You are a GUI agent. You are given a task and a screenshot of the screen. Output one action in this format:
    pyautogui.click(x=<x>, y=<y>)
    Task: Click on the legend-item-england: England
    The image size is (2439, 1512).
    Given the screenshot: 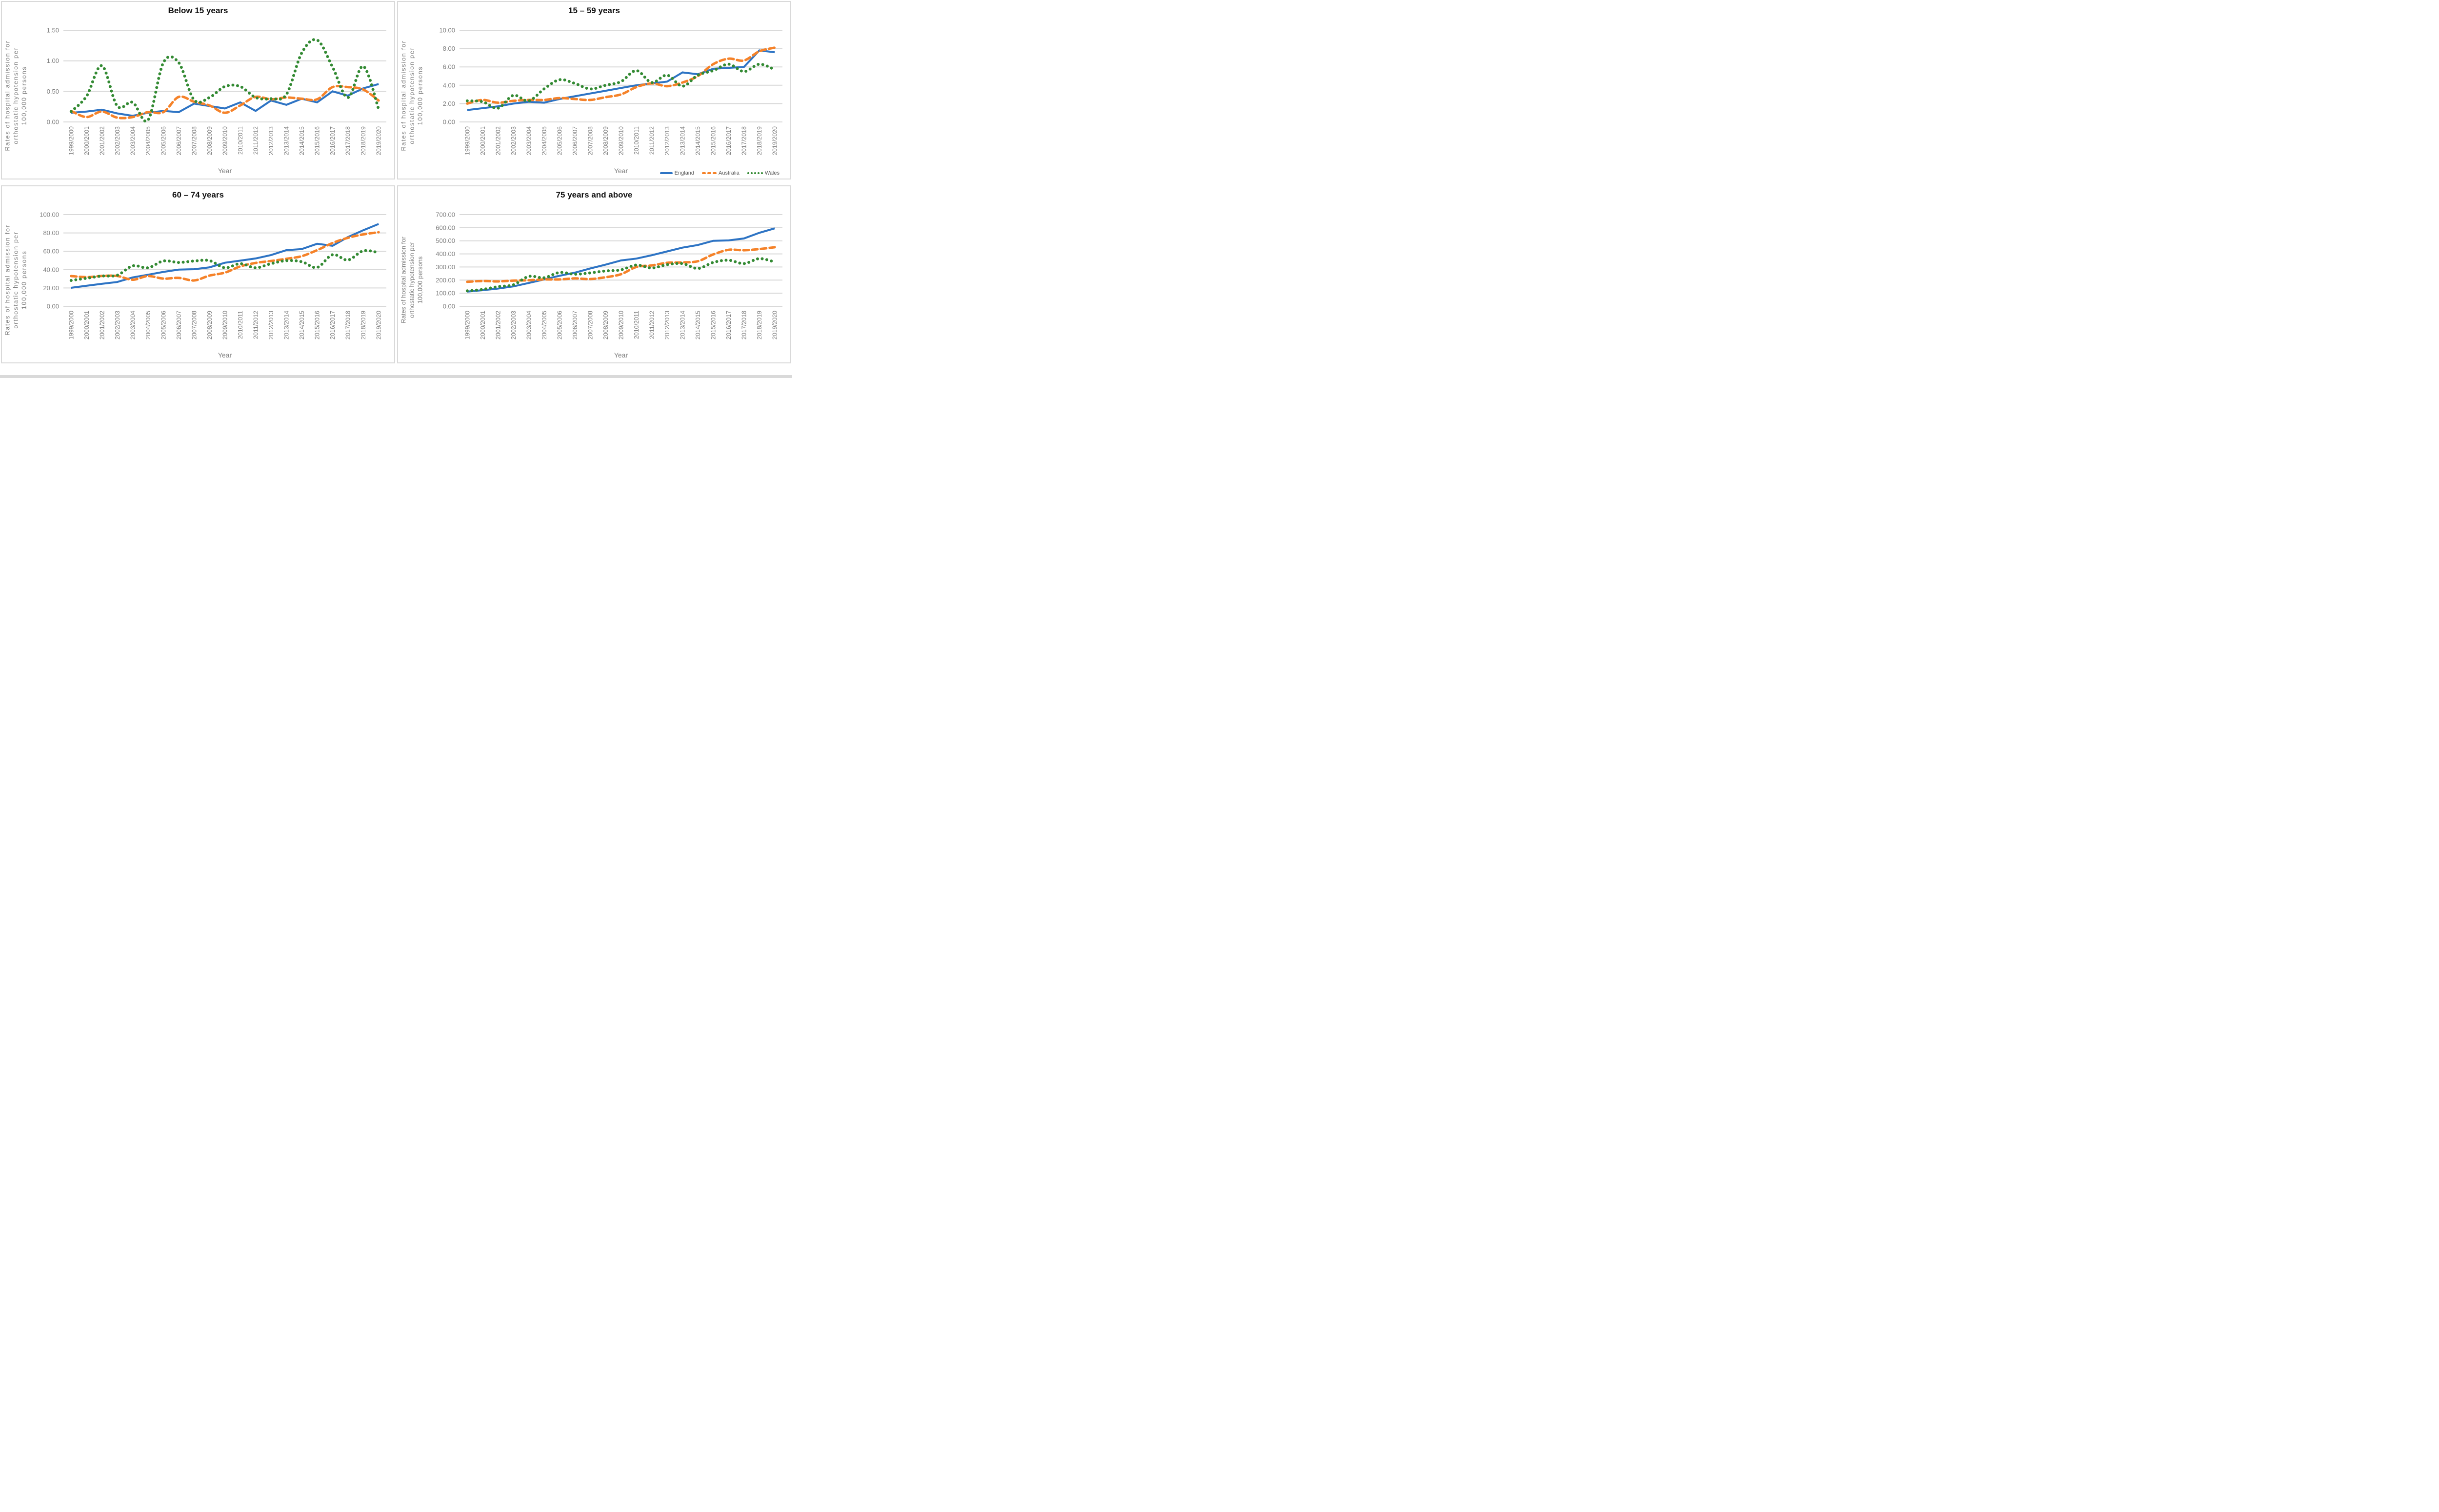 What is the action you would take?
    pyautogui.click(x=677, y=173)
    